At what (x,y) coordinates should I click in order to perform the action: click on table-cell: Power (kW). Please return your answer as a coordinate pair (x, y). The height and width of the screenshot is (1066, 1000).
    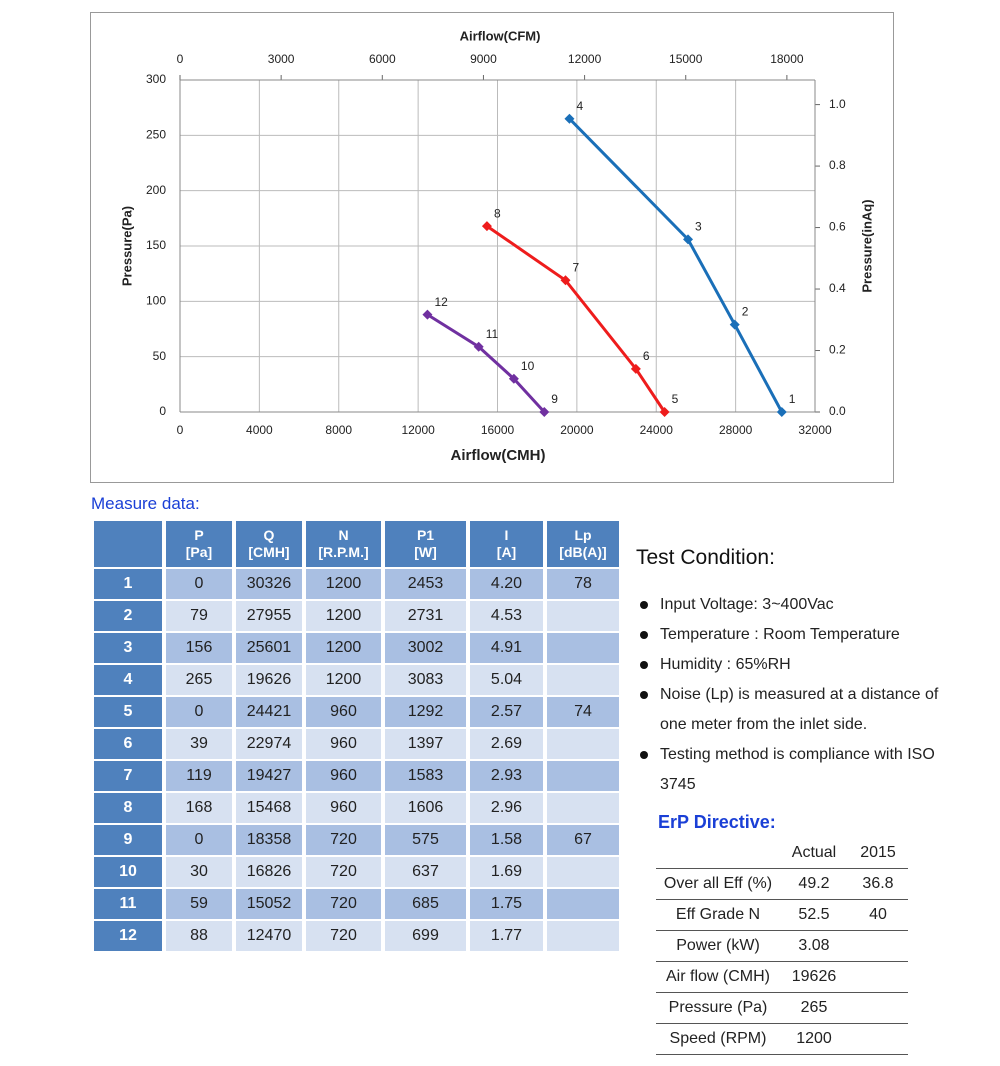
    Looking at the image, I should click on (718, 946).